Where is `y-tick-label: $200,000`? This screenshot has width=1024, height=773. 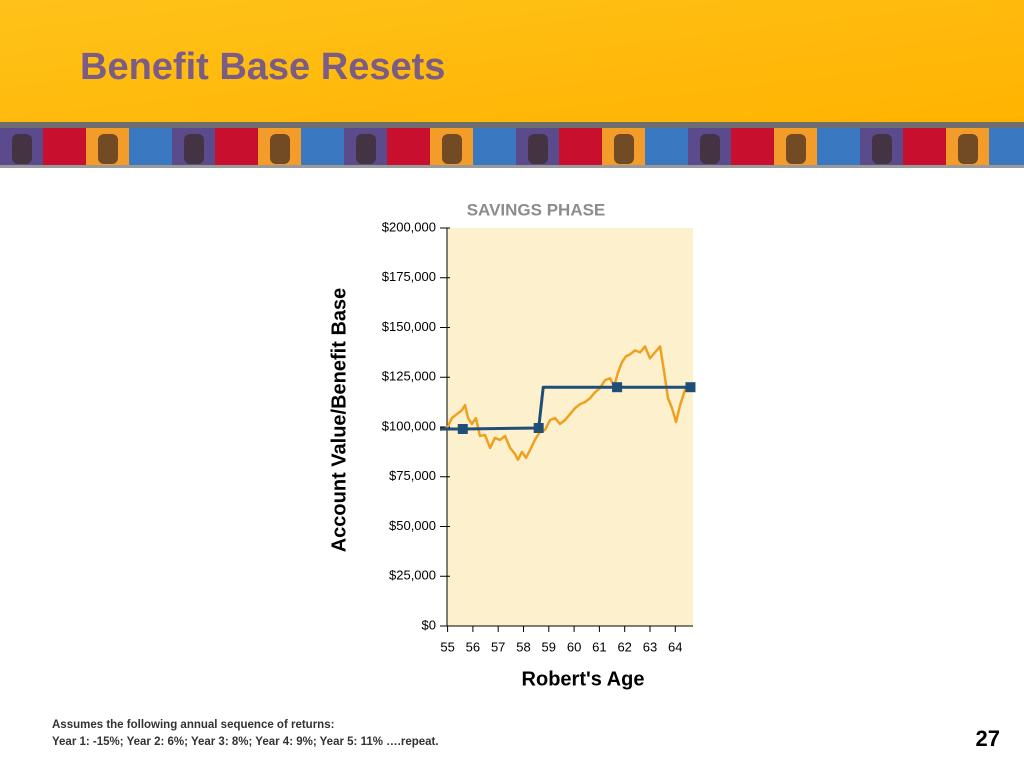 y-tick-label: $200,000 is located at coordinates (409, 226).